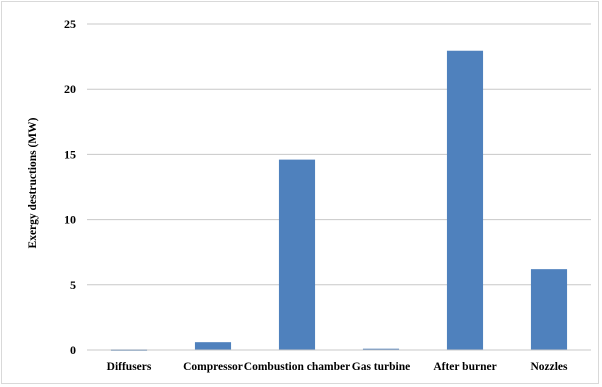  What do you see at coordinates (73, 285) in the screenshot?
I see `y-tick-label: 5` at bounding box center [73, 285].